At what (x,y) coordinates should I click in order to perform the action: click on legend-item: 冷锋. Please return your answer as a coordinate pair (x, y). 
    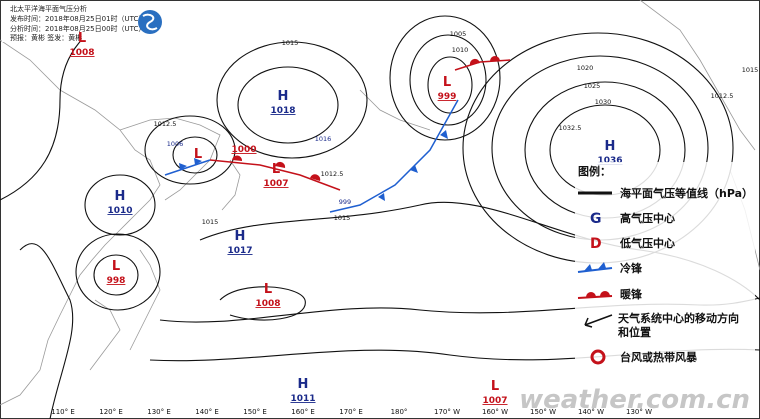
    Looking at the image, I should click on (631, 268).